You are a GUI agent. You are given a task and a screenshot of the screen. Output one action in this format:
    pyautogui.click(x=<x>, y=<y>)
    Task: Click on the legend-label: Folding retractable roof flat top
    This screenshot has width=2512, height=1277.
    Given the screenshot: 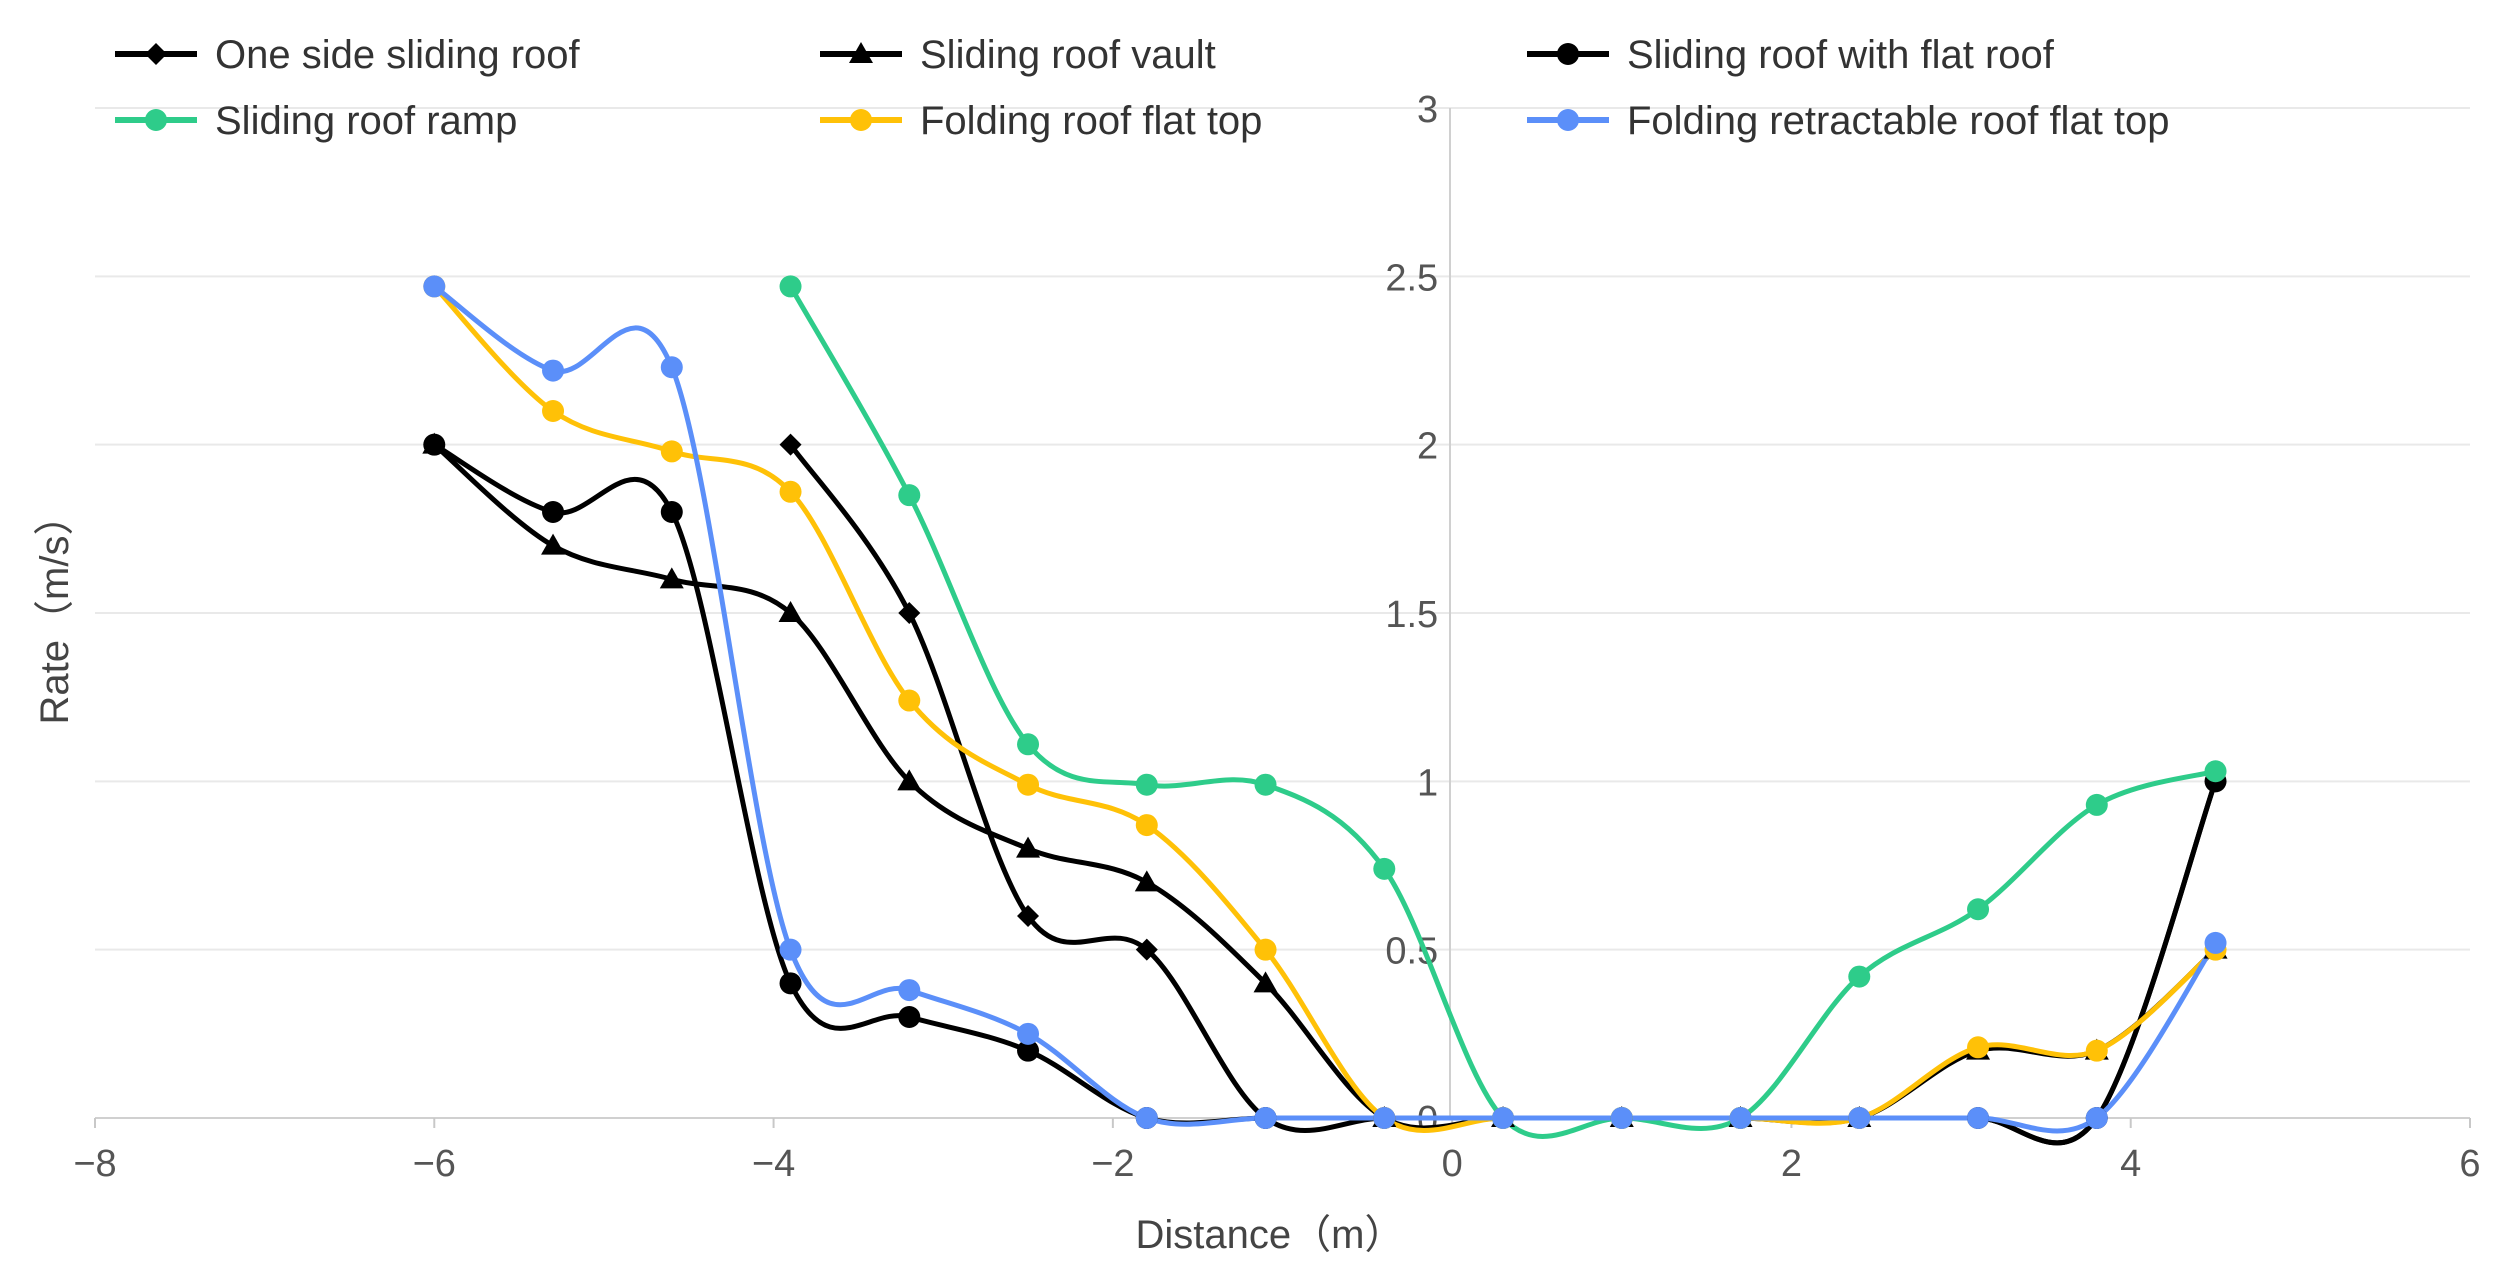 What is the action you would take?
    pyautogui.click(x=1898, y=121)
    